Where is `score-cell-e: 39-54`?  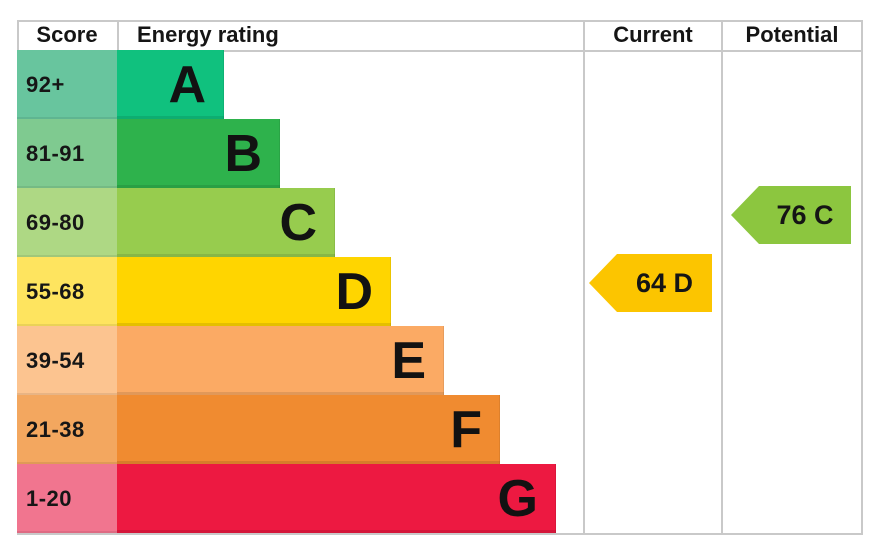
score-cell-e: 39-54 is located at coordinates (67, 360).